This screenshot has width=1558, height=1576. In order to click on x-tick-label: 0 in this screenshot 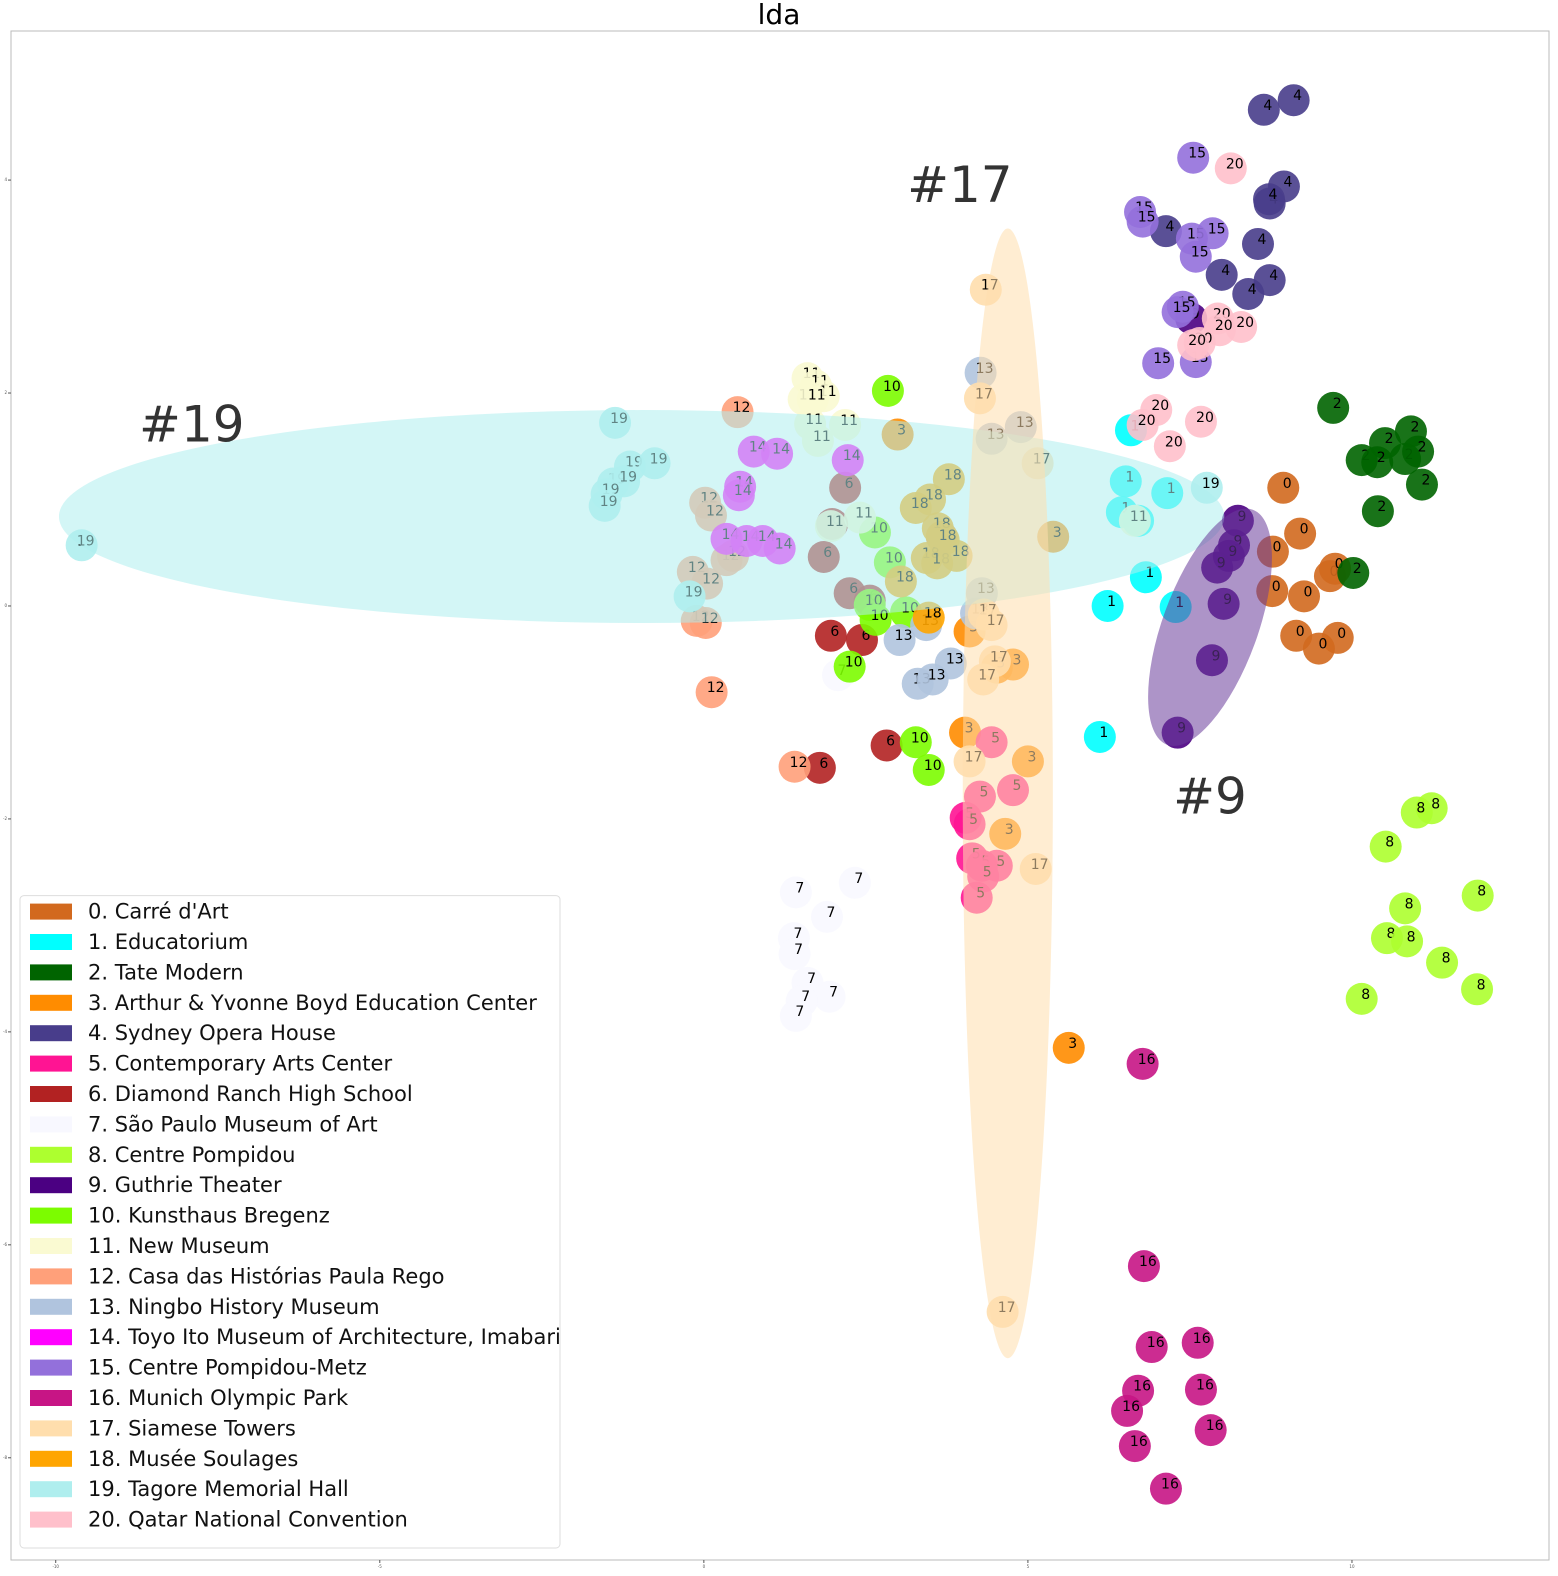, I will do `click(704, 1566)`.